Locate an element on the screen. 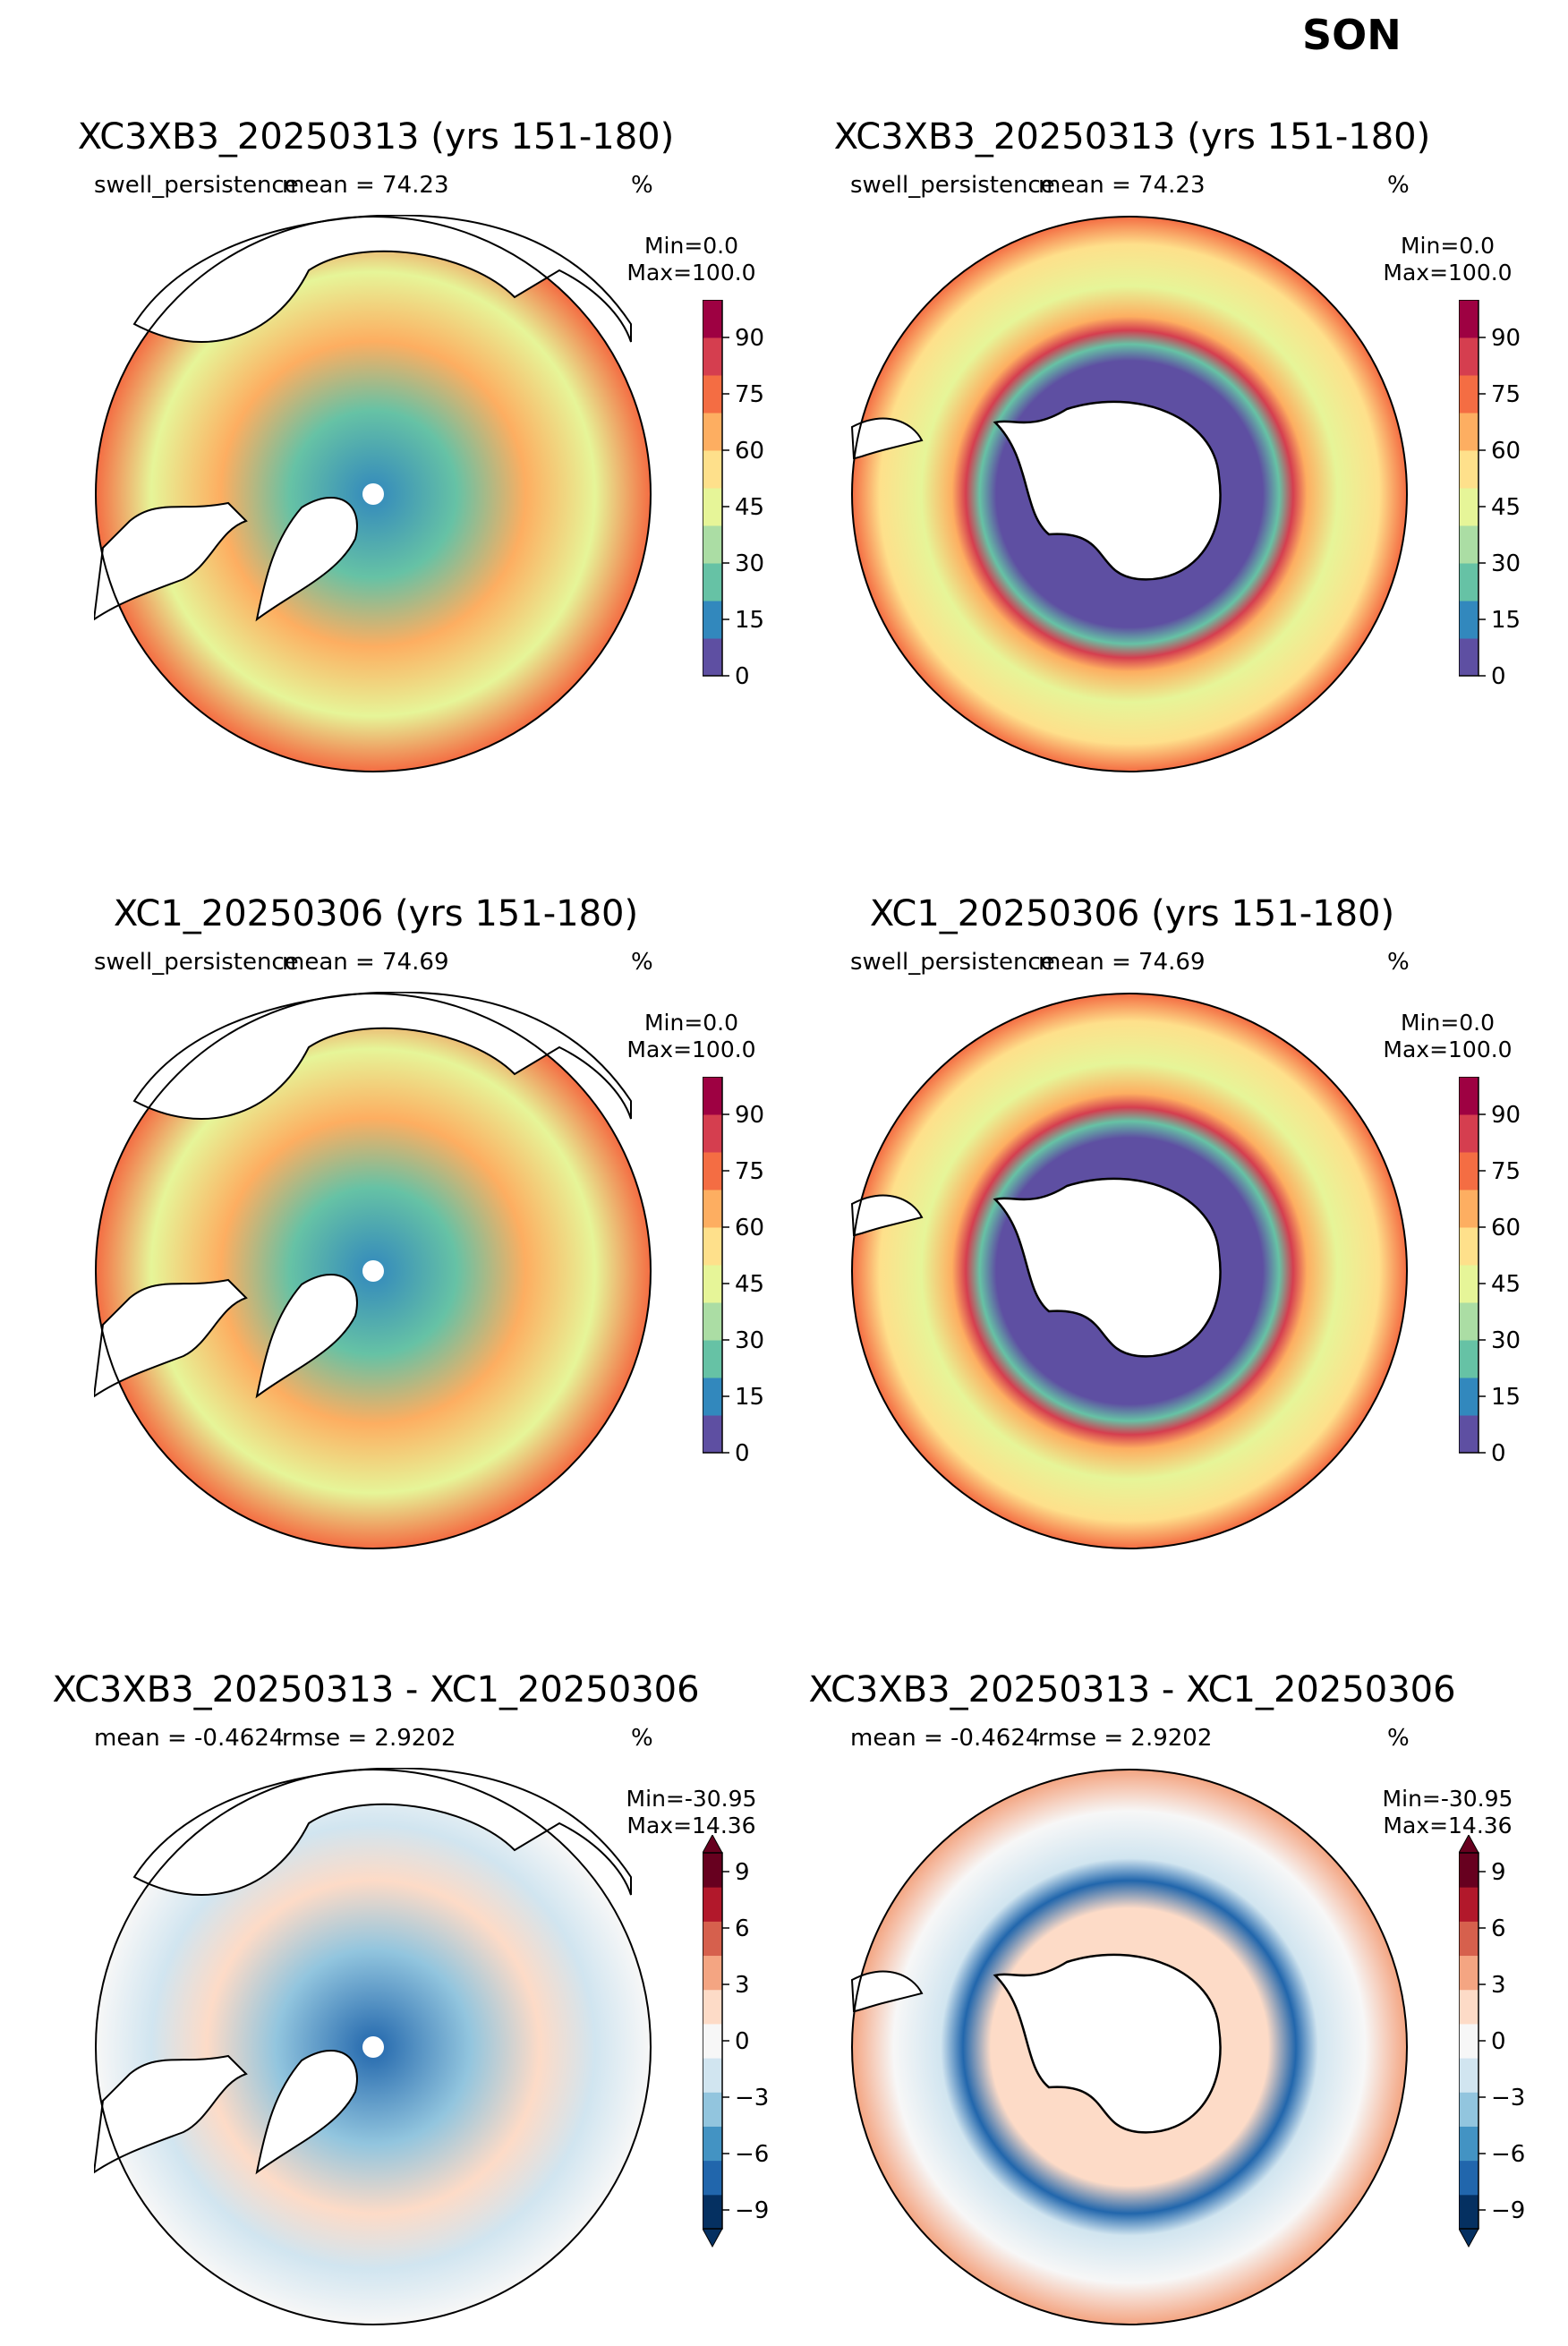 The height and width of the screenshot is (2346, 1568). min-label: Min=-30.95 is located at coordinates (1447, 1799).